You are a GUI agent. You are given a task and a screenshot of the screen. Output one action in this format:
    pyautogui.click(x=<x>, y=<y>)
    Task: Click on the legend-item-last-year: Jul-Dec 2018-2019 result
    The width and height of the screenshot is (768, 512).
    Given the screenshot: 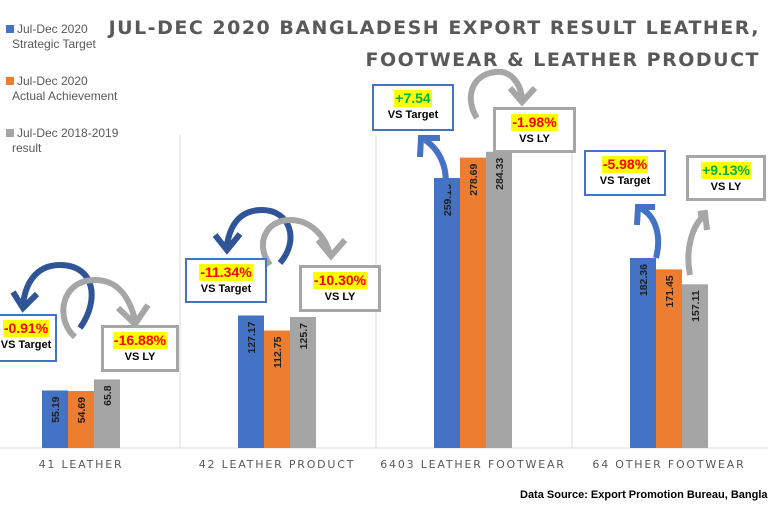 What is the action you would take?
    pyautogui.click(x=62, y=141)
    